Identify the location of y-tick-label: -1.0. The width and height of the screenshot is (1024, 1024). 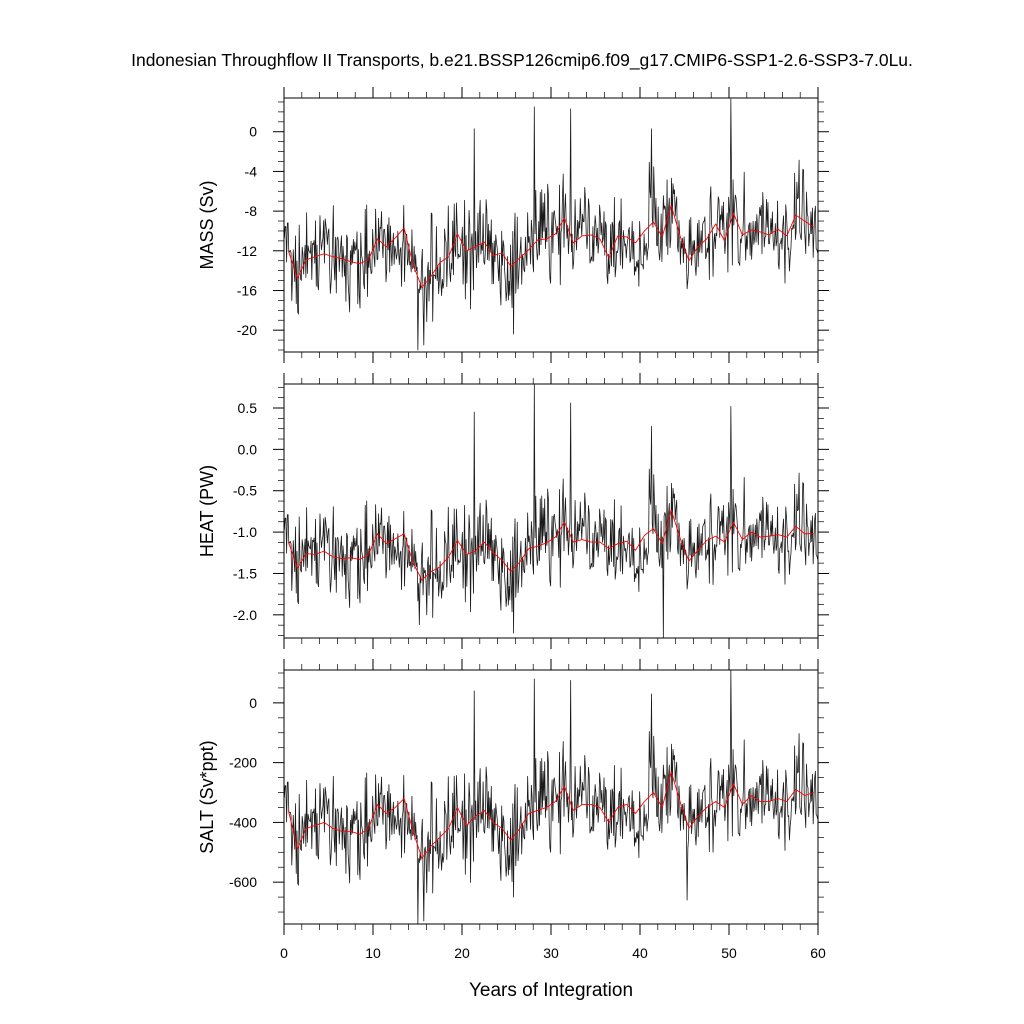
(245, 532).